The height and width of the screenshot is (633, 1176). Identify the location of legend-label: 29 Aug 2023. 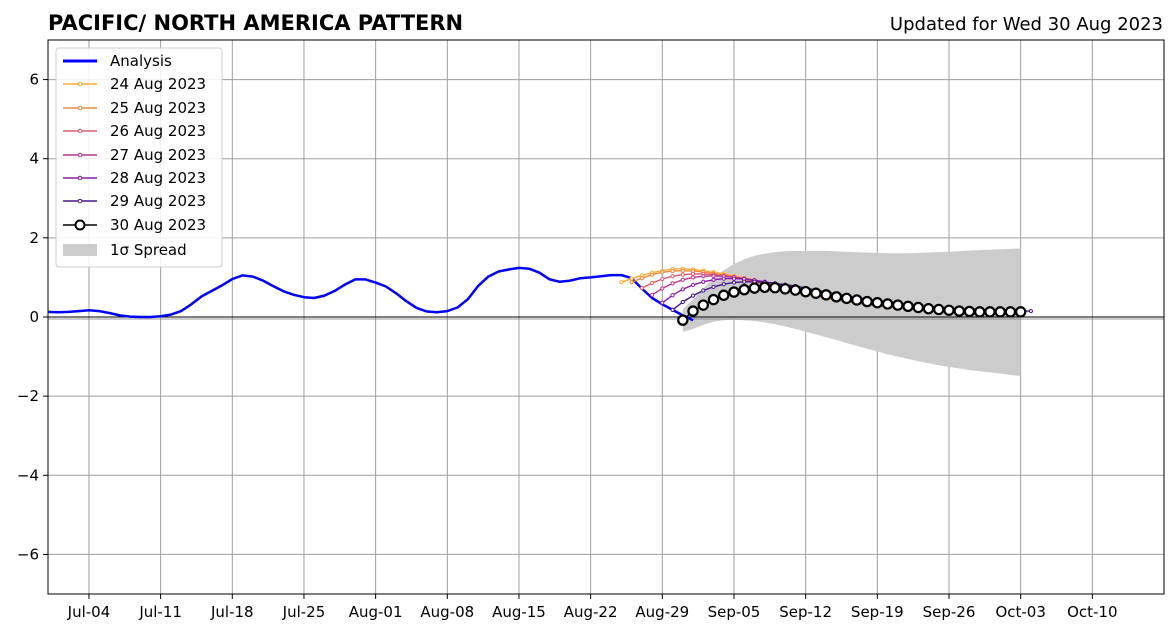
(158, 201).